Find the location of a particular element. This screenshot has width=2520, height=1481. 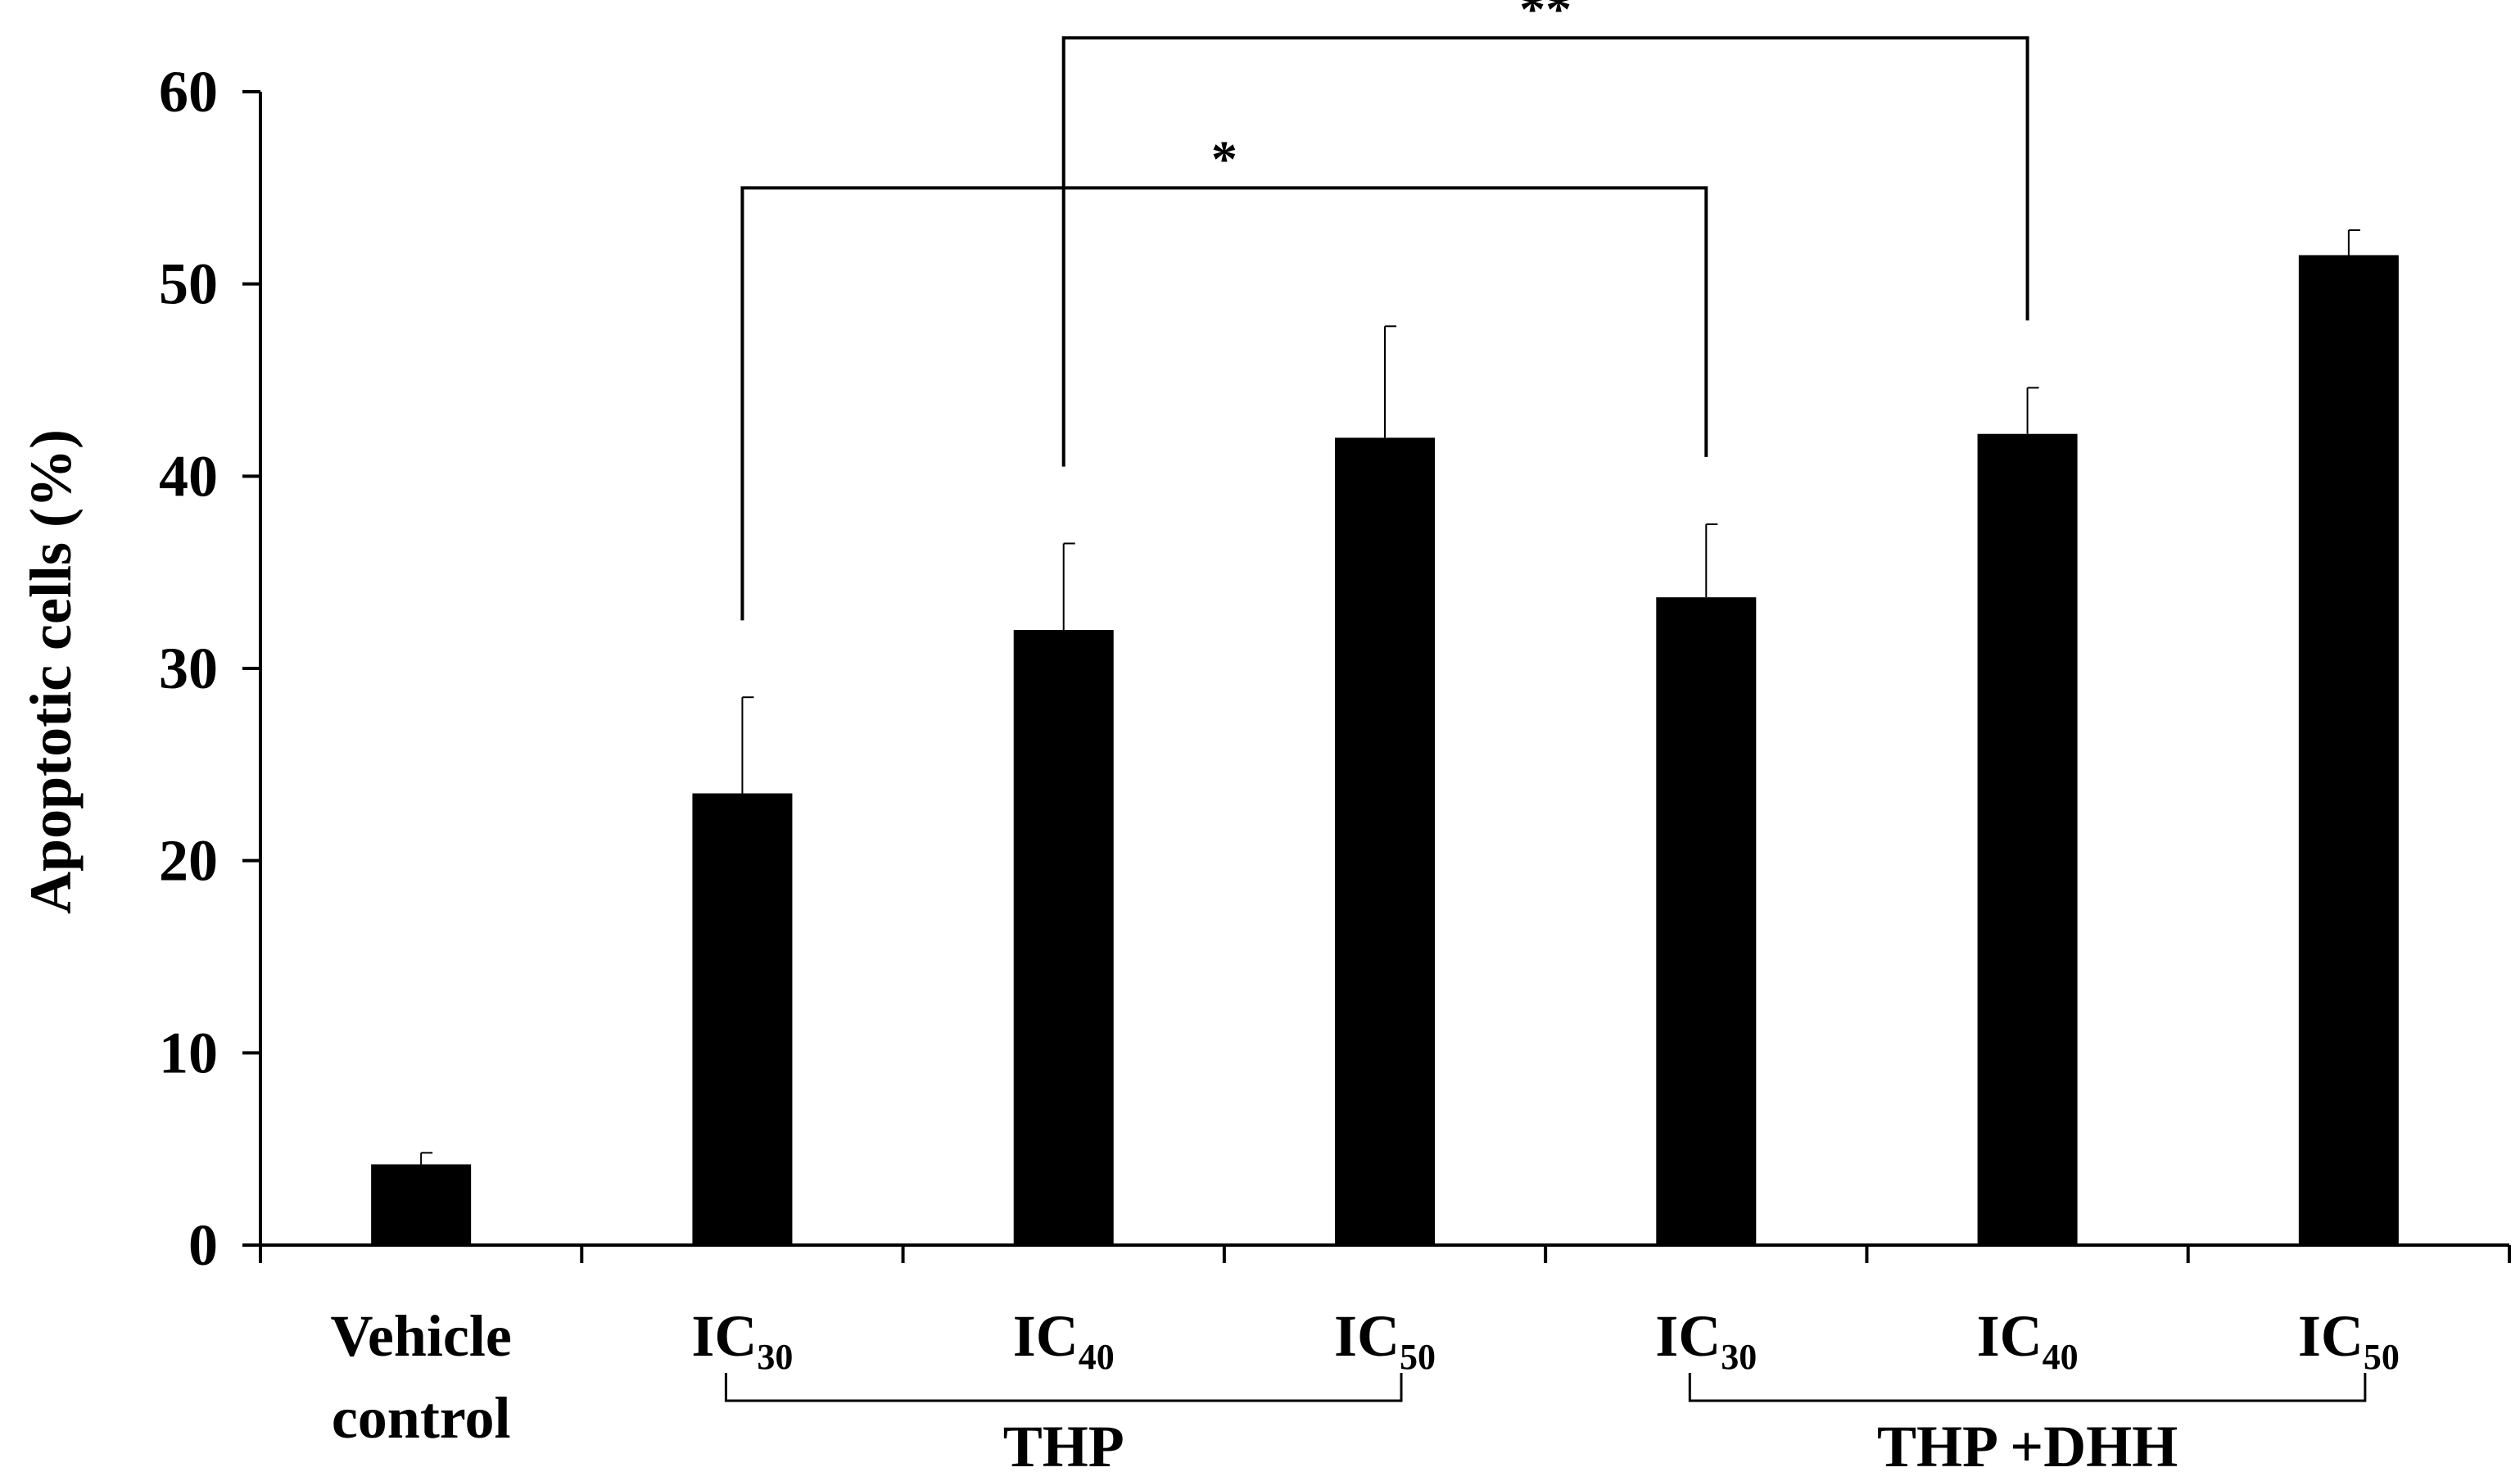

significance-label: * is located at coordinates (1224, 158).